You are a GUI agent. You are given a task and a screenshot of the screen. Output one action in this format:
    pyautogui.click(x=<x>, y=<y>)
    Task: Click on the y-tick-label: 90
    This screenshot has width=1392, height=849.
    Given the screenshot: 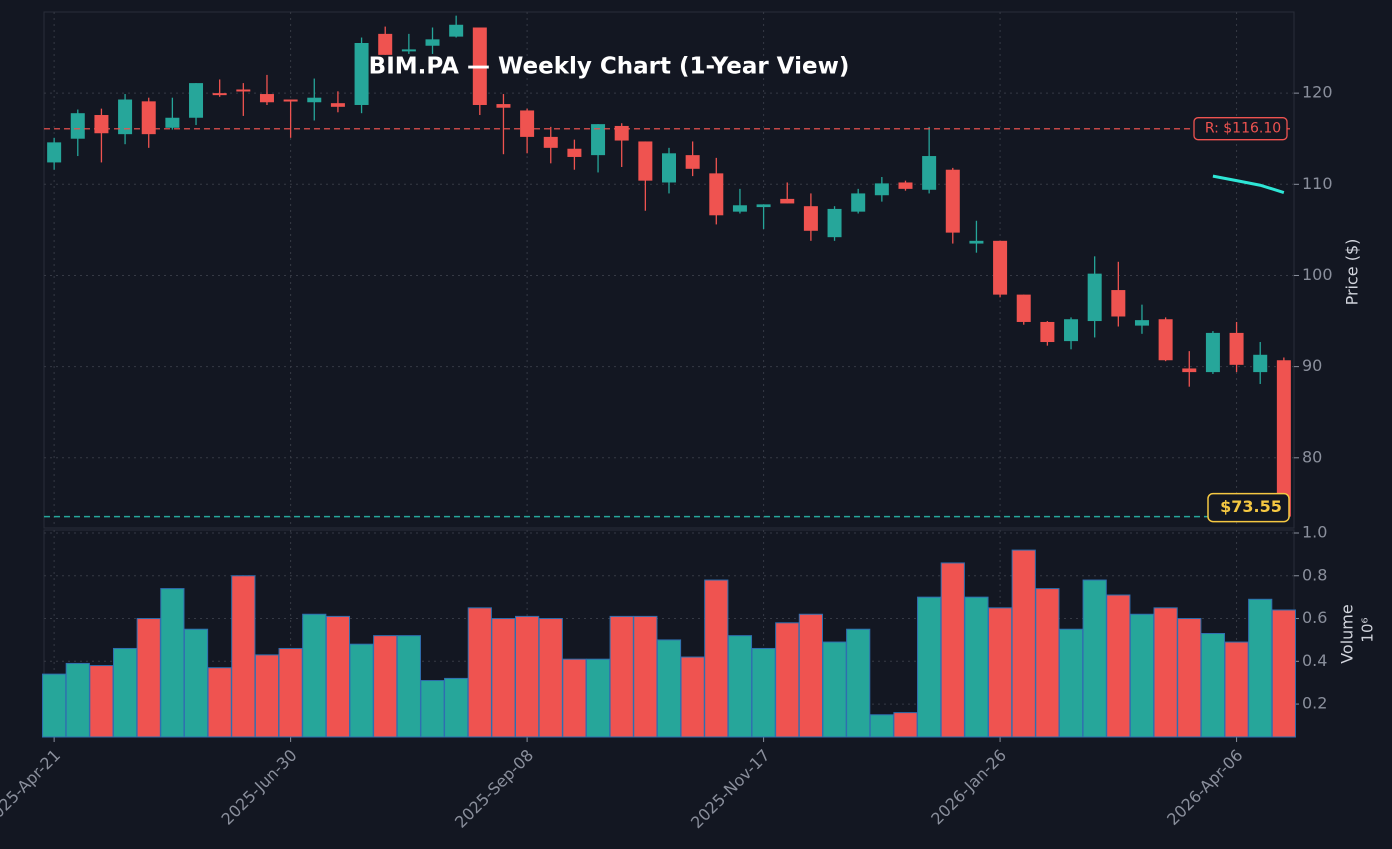 What is the action you would take?
    pyautogui.click(x=1312, y=365)
    